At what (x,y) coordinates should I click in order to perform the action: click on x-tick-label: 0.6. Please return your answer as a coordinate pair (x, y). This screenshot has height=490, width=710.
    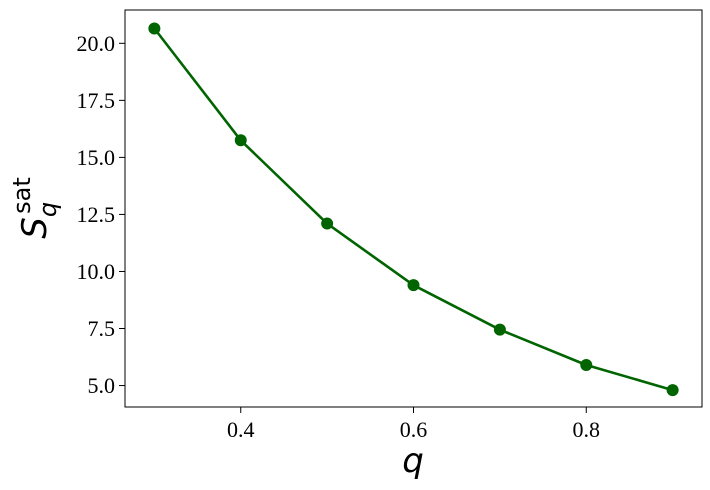
    Looking at the image, I should click on (414, 429).